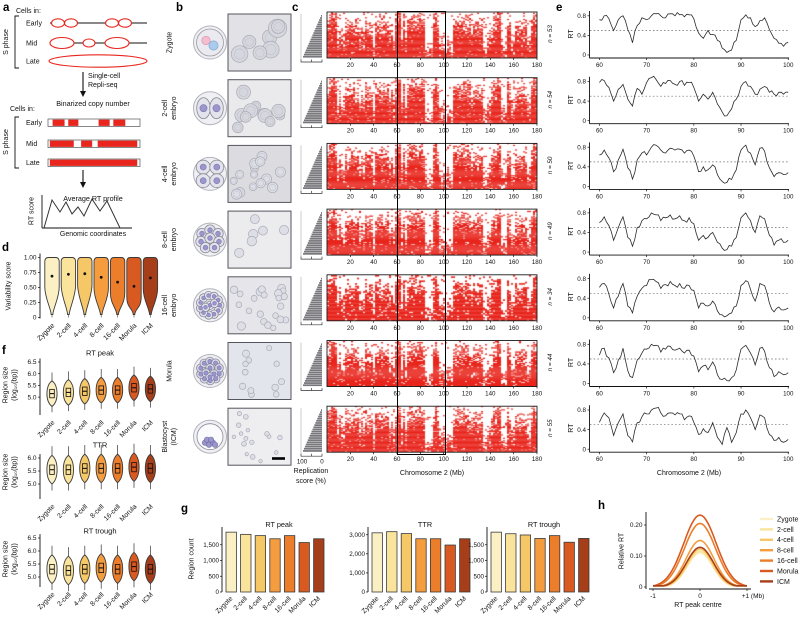 Image resolution: width=800 pixels, height=617 pixels. Describe the element at coordinates (15, 472) in the screenshot. I see `region-size-axis-label-2b: (log₁₀(bp))` at that location.